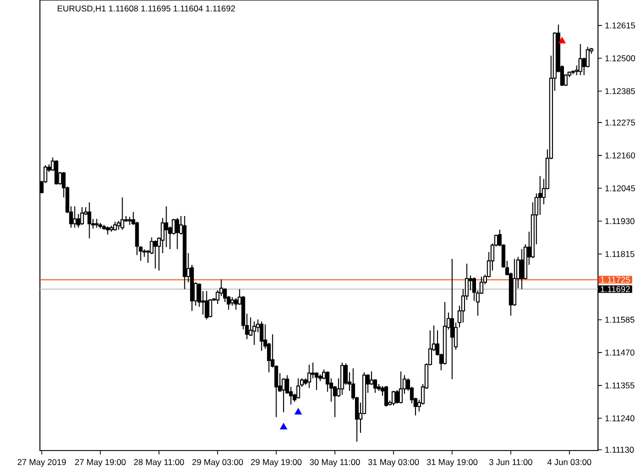  What do you see at coordinates (620, 188) in the screenshot?
I see `y-tick-label: 1.12045` at bounding box center [620, 188].